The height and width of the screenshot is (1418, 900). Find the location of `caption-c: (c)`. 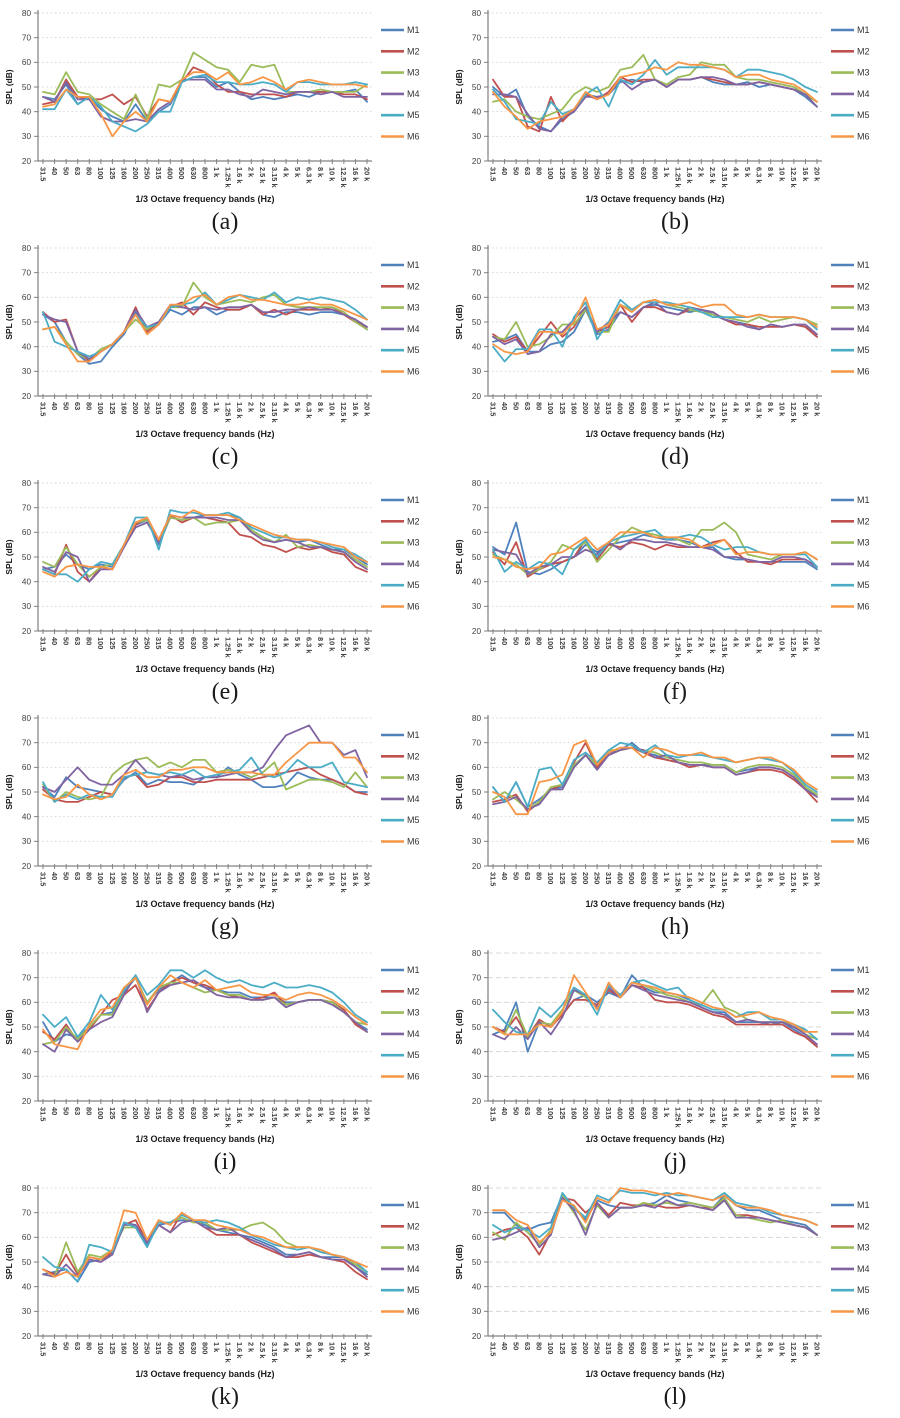

caption-c: (c) is located at coordinates (225, 457).